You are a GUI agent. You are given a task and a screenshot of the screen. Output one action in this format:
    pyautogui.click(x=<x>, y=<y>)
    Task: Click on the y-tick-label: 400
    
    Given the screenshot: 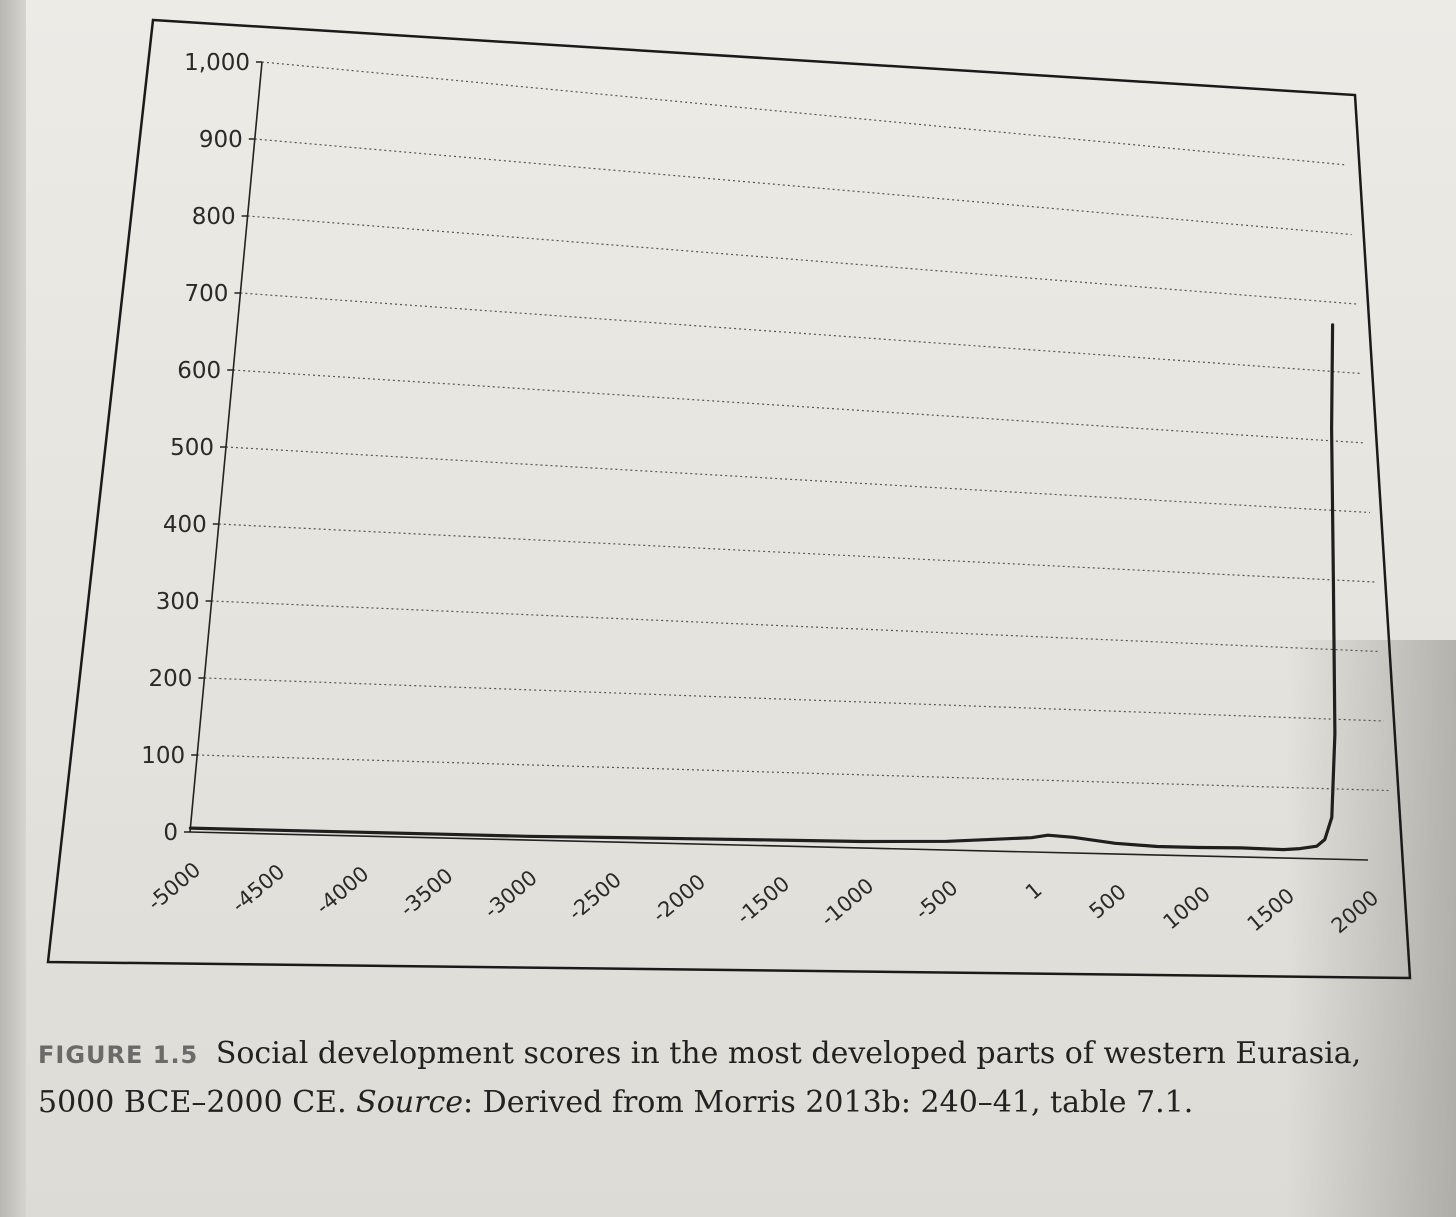 What is the action you would take?
    pyautogui.click(x=185, y=525)
    